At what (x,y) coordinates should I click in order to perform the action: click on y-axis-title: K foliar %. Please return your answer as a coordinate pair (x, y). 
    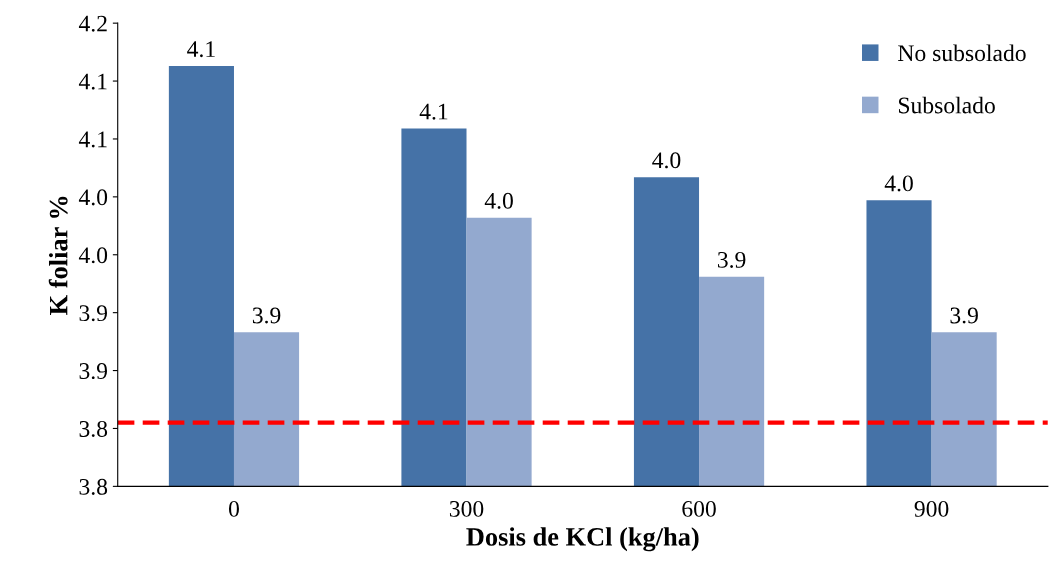
    Looking at the image, I should click on (58, 255).